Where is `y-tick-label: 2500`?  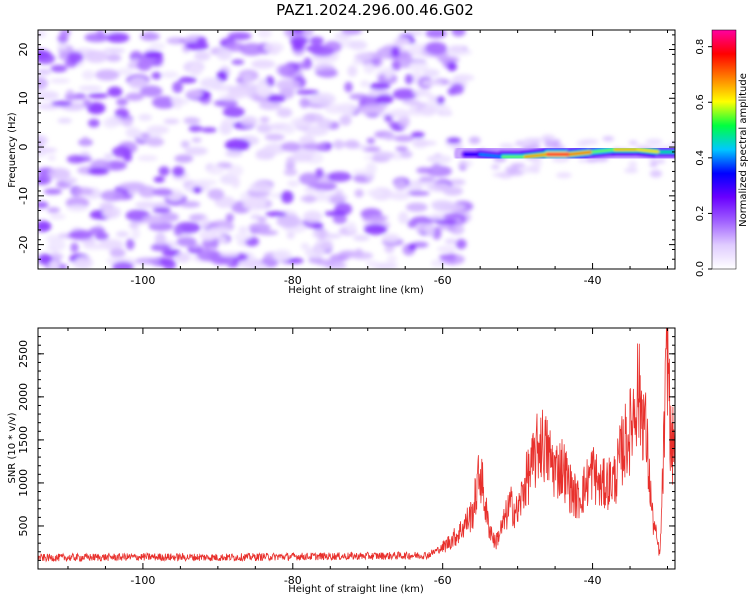 y-tick-label: 2500 is located at coordinates (23, 354).